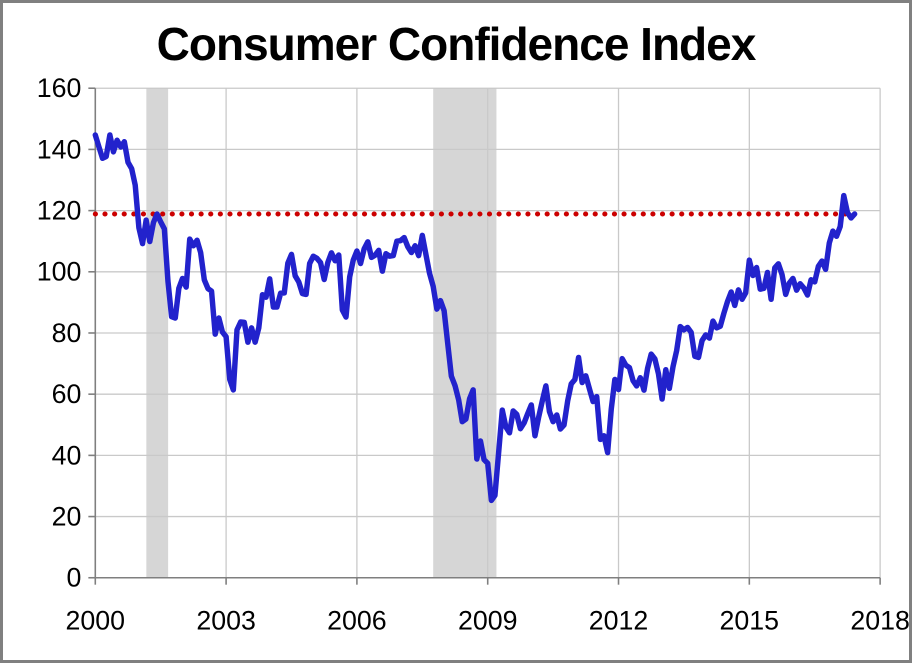 This screenshot has height=663, width=912. I want to click on y-tick-label: 40, so click(67, 455).